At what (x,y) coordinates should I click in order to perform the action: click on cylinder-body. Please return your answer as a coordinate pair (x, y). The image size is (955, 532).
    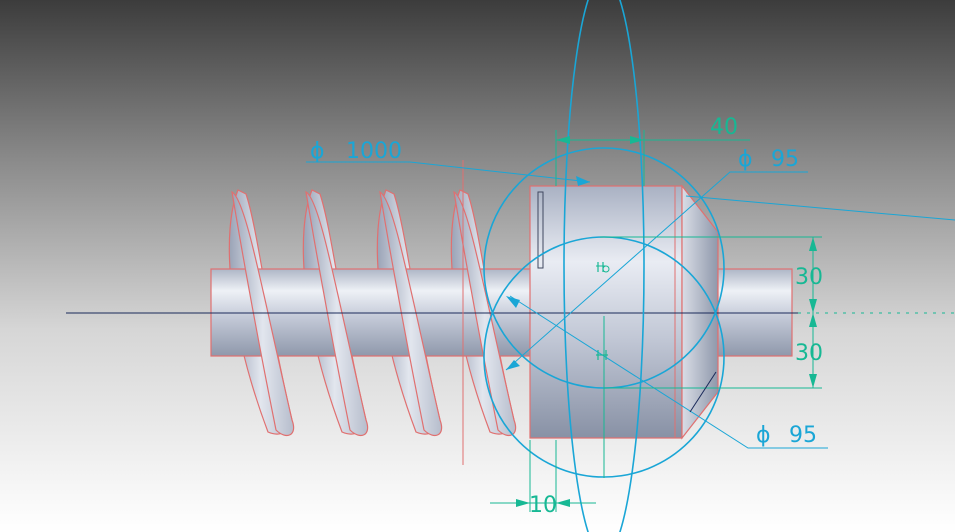
    Looking at the image, I should click on (606, 312).